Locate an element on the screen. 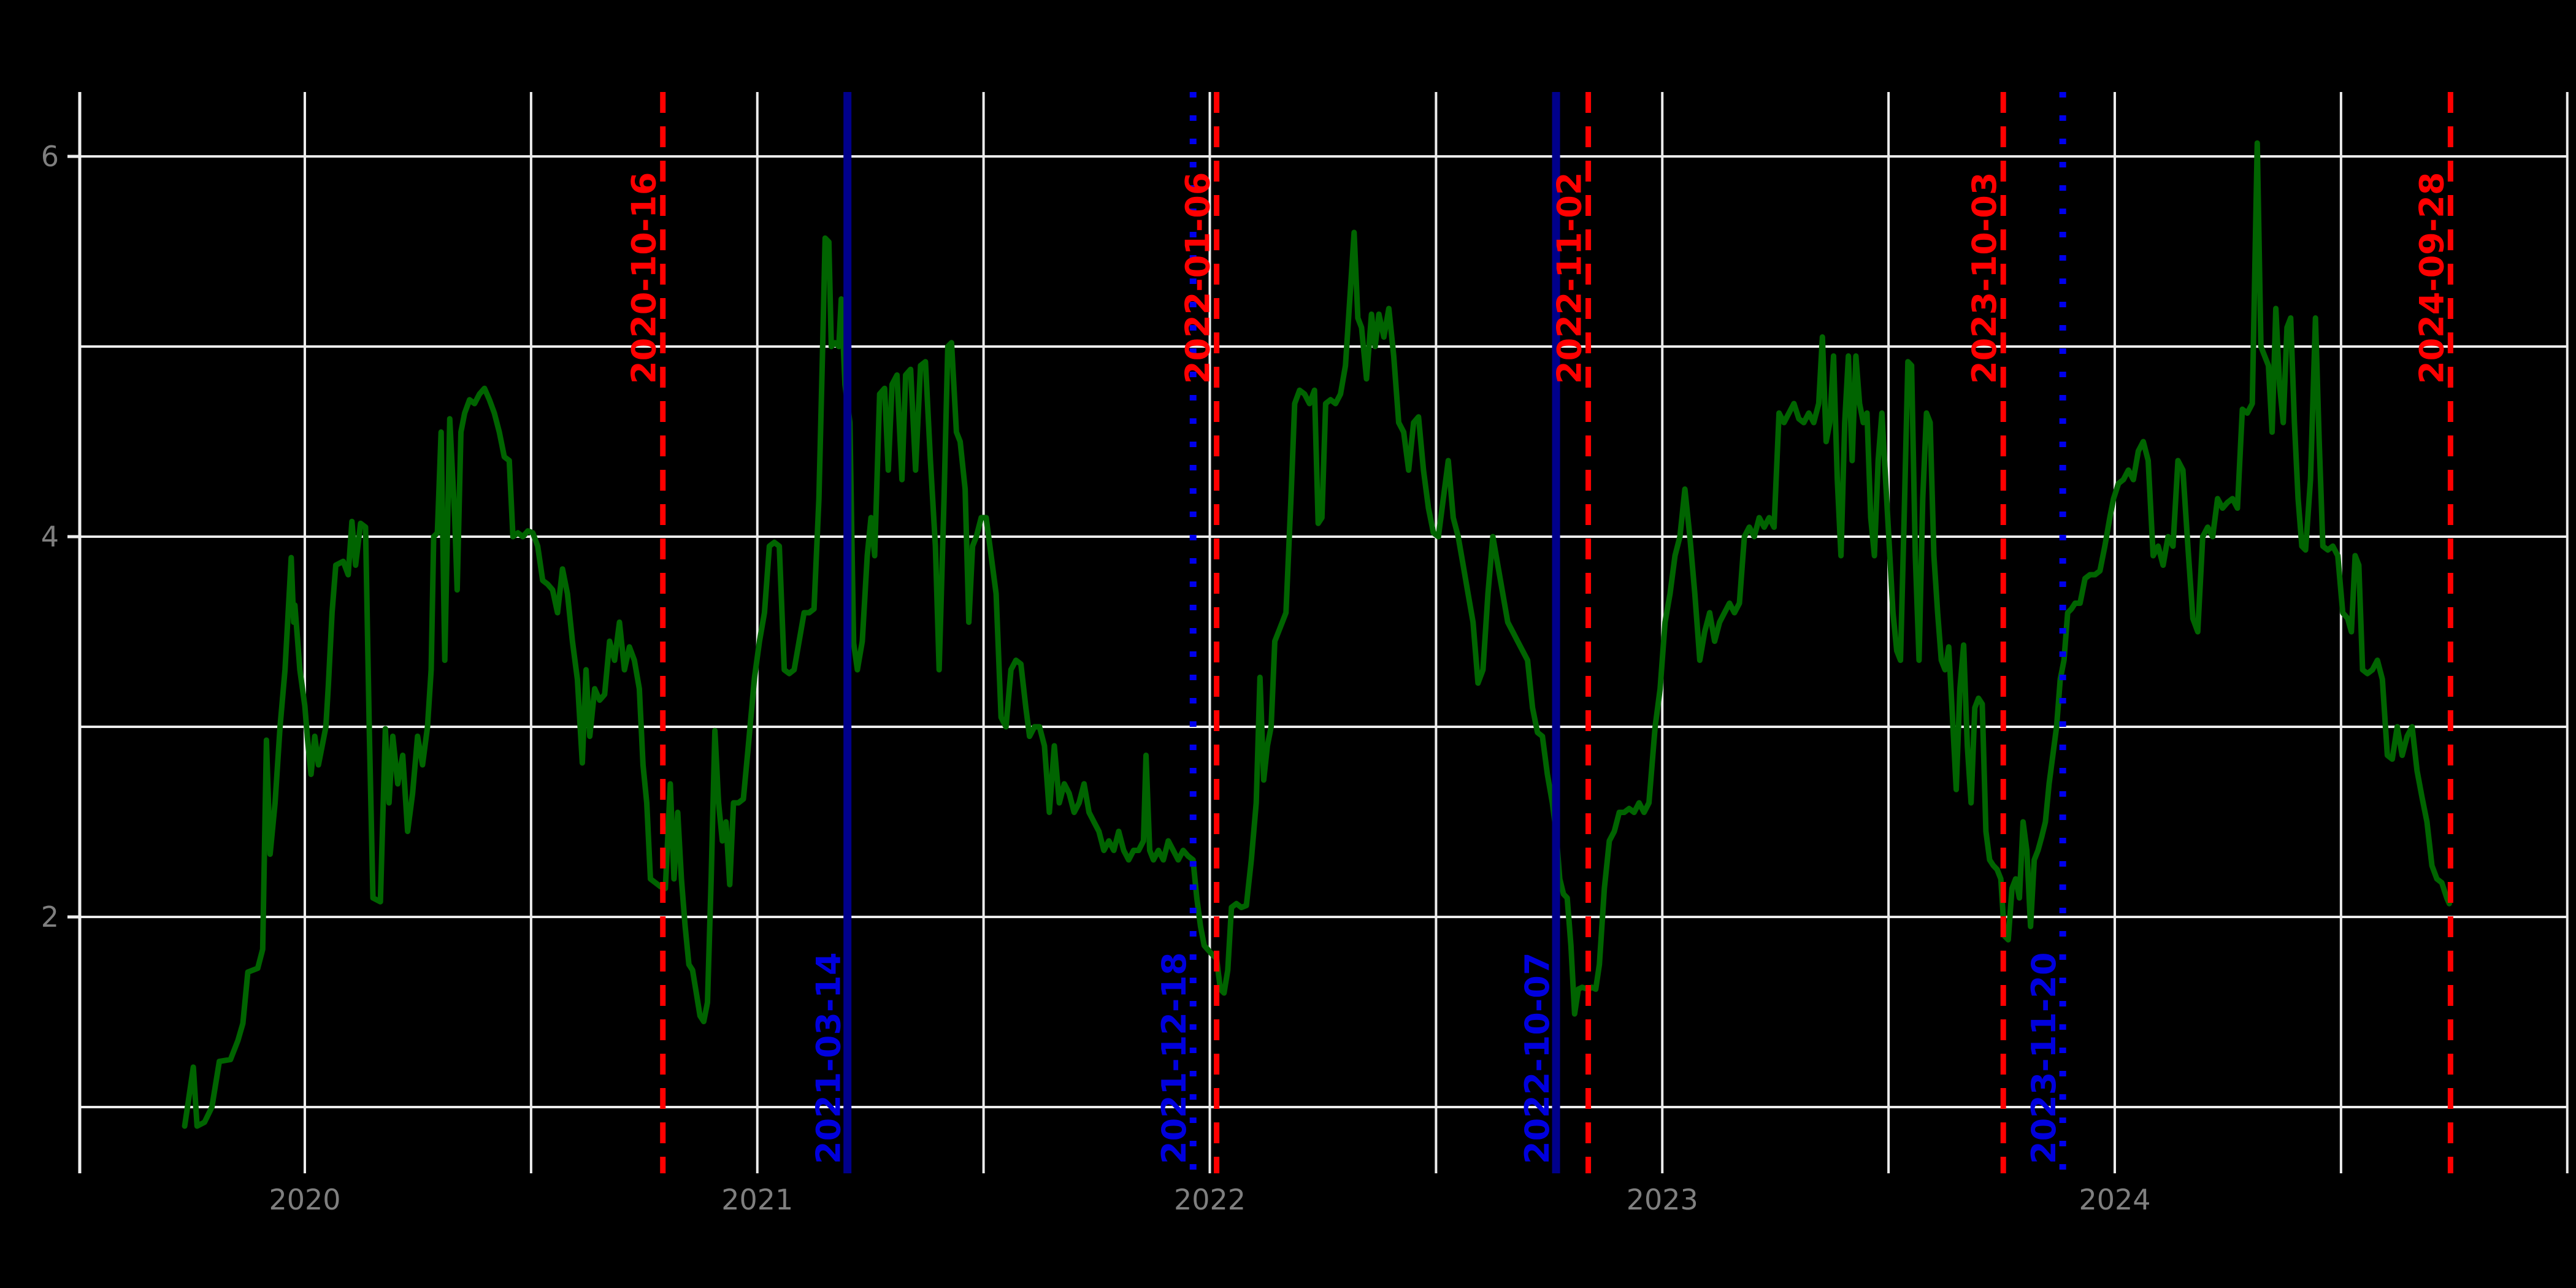  axes is located at coordinates (74, 632).